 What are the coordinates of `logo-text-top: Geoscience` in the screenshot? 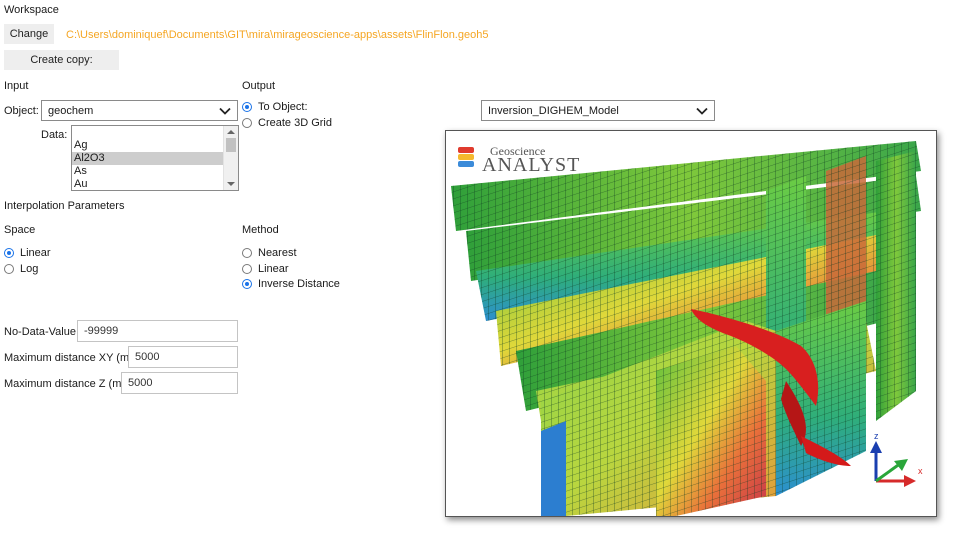 It's located at (517, 151).